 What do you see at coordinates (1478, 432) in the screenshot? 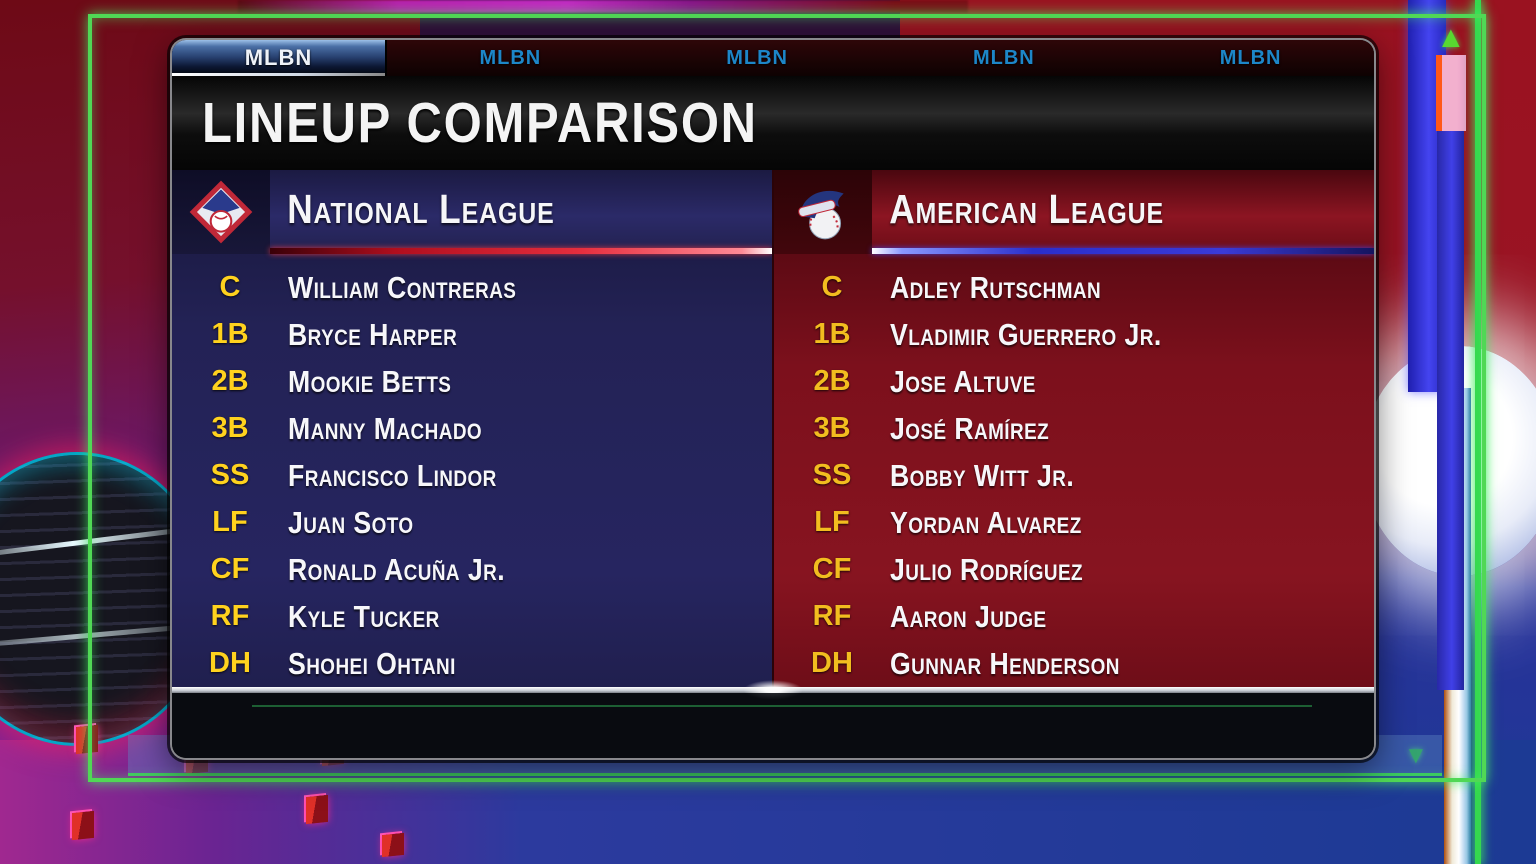
I see `green-neon-line` at bounding box center [1478, 432].